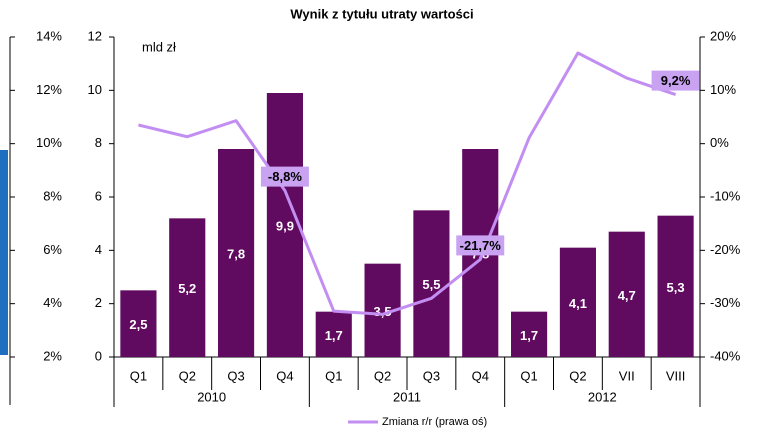 The image size is (764, 434). I want to click on bar-value-label: 4,1, so click(578, 303).